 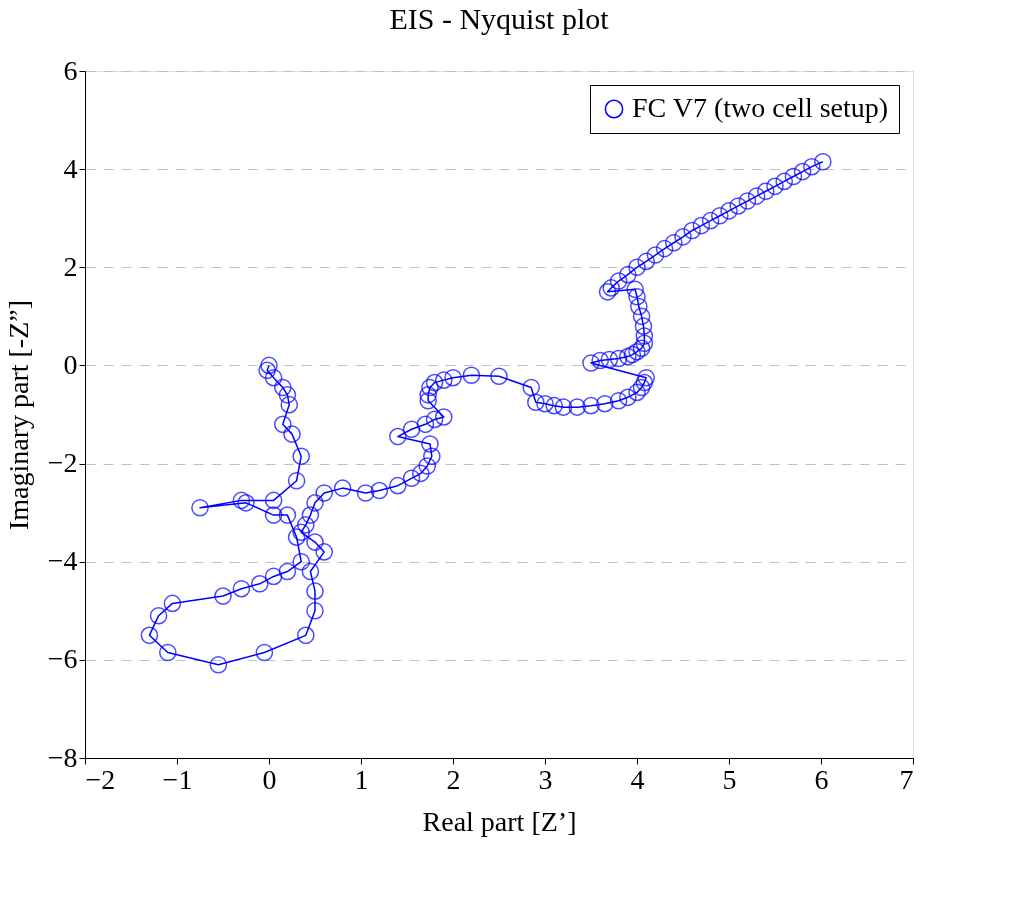 What do you see at coordinates (760, 107) in the screenshot?
I see `legend-label: FC V7 (two cell setup)` at bounding box center [760, 107].